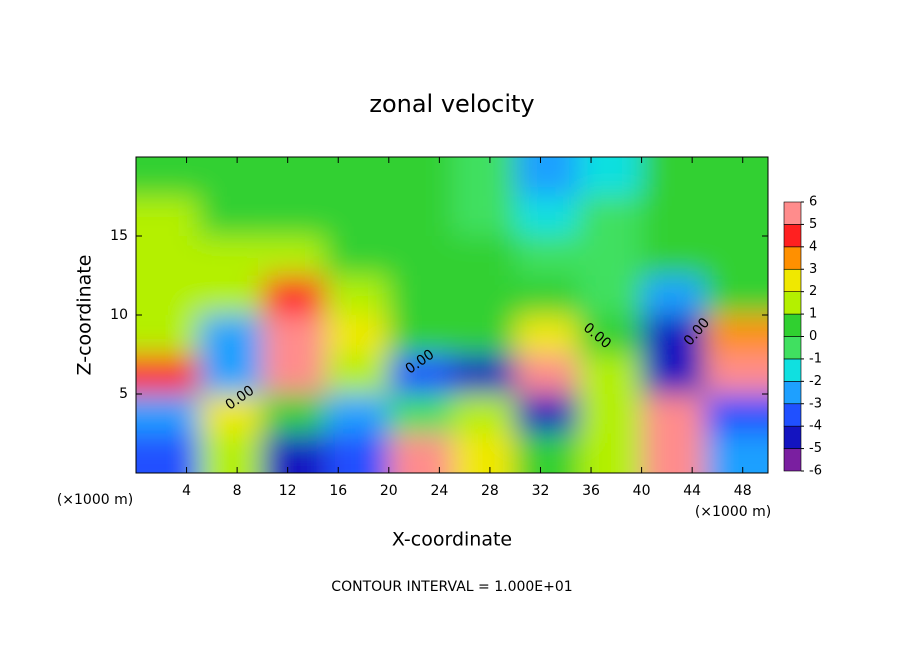 This screenshot has width=904, height=654. Describe the element at coordinates (815, 471) in the screenshot. I see `colorbar-tick-label: -6` at that location.